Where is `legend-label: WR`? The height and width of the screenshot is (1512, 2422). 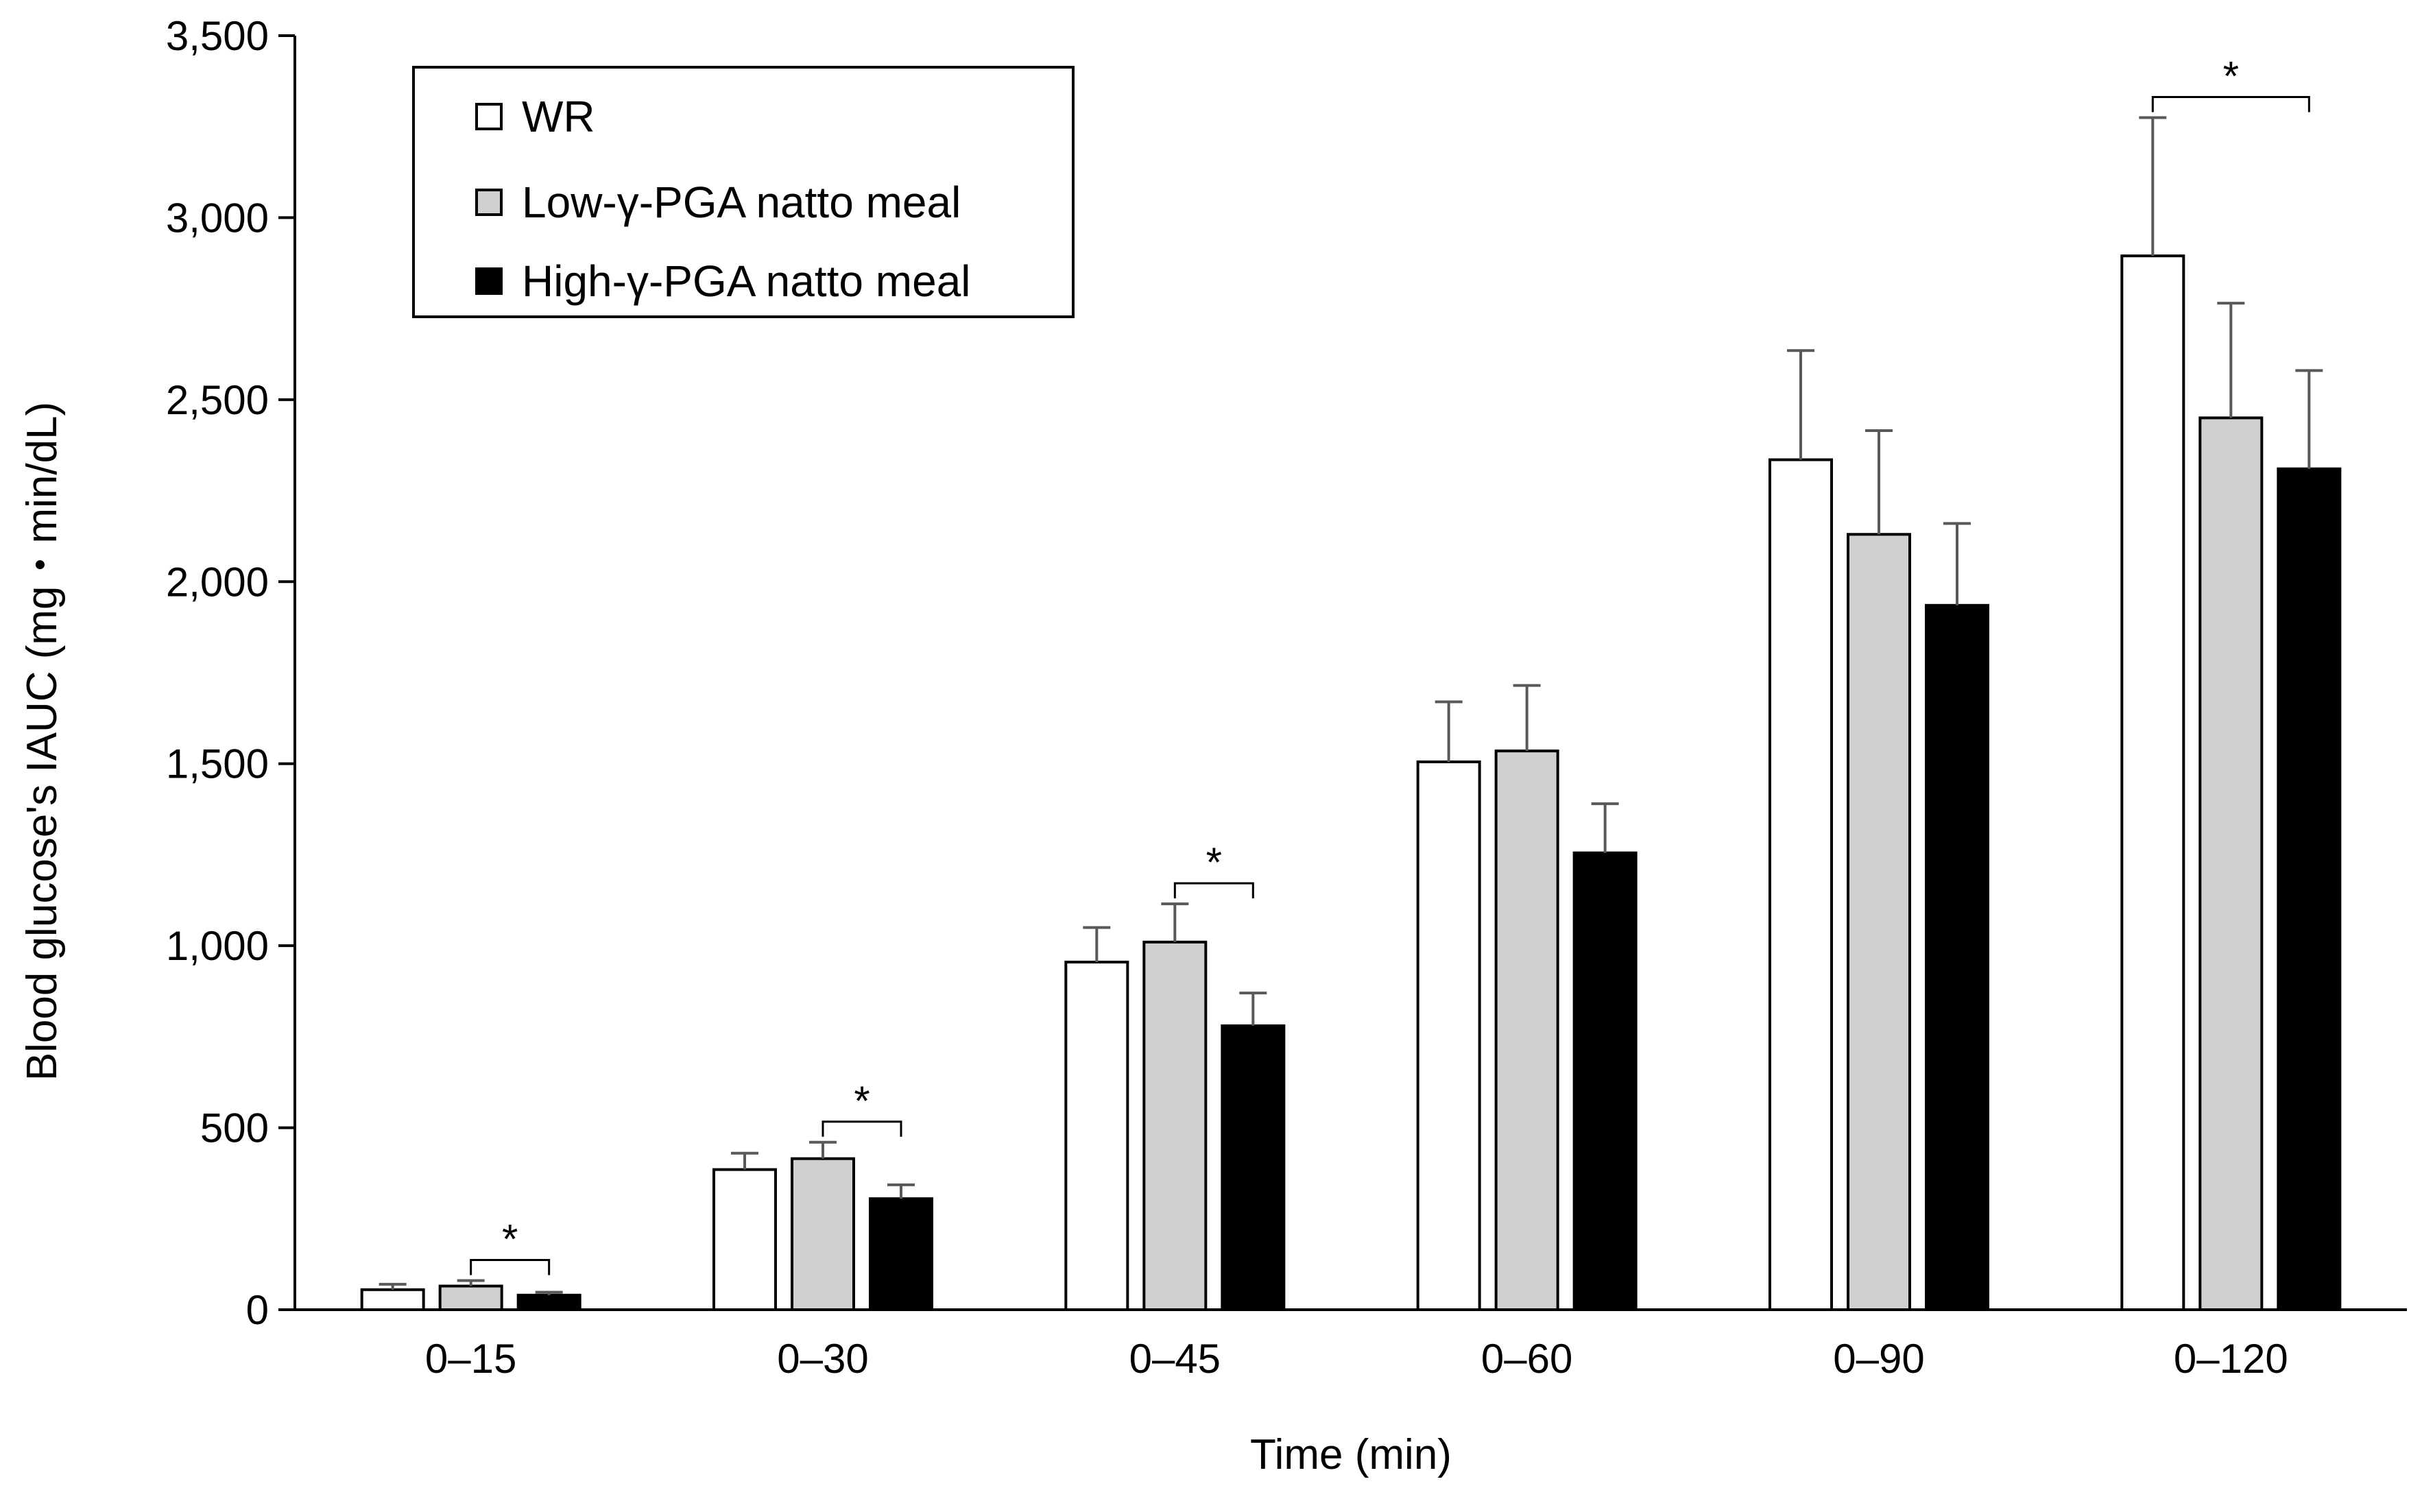
legend-label: WR is located at coordinates (558, 116).